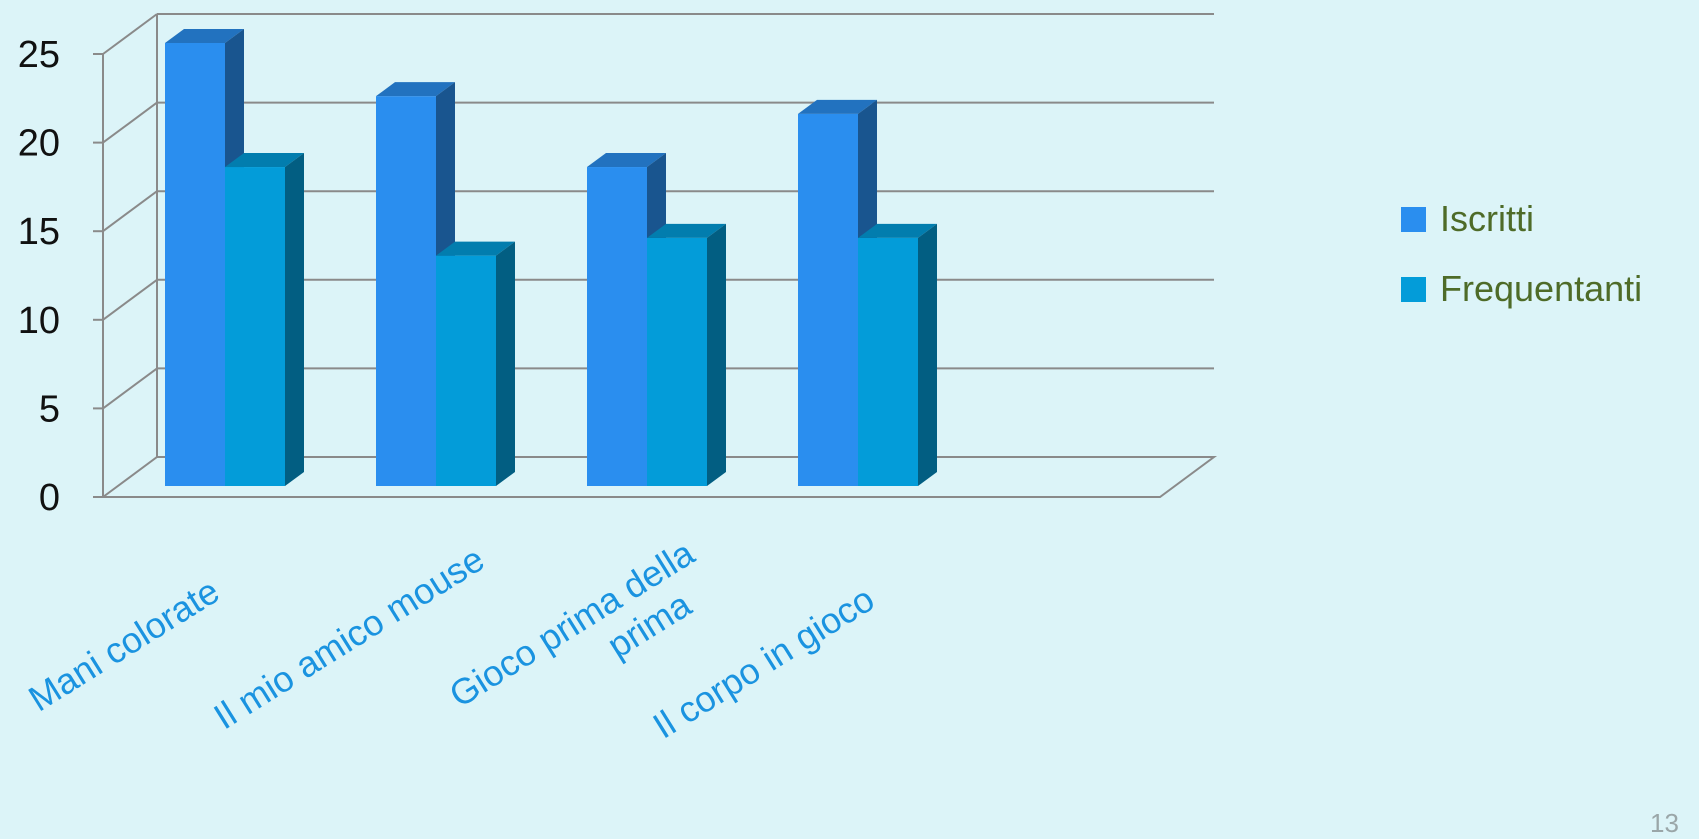 The image size is (1699, 839). What do you see at coordinates (39, 55) in the screenshot?
I see `y-tick-label-25: 25` at bounding box center [39, 55].